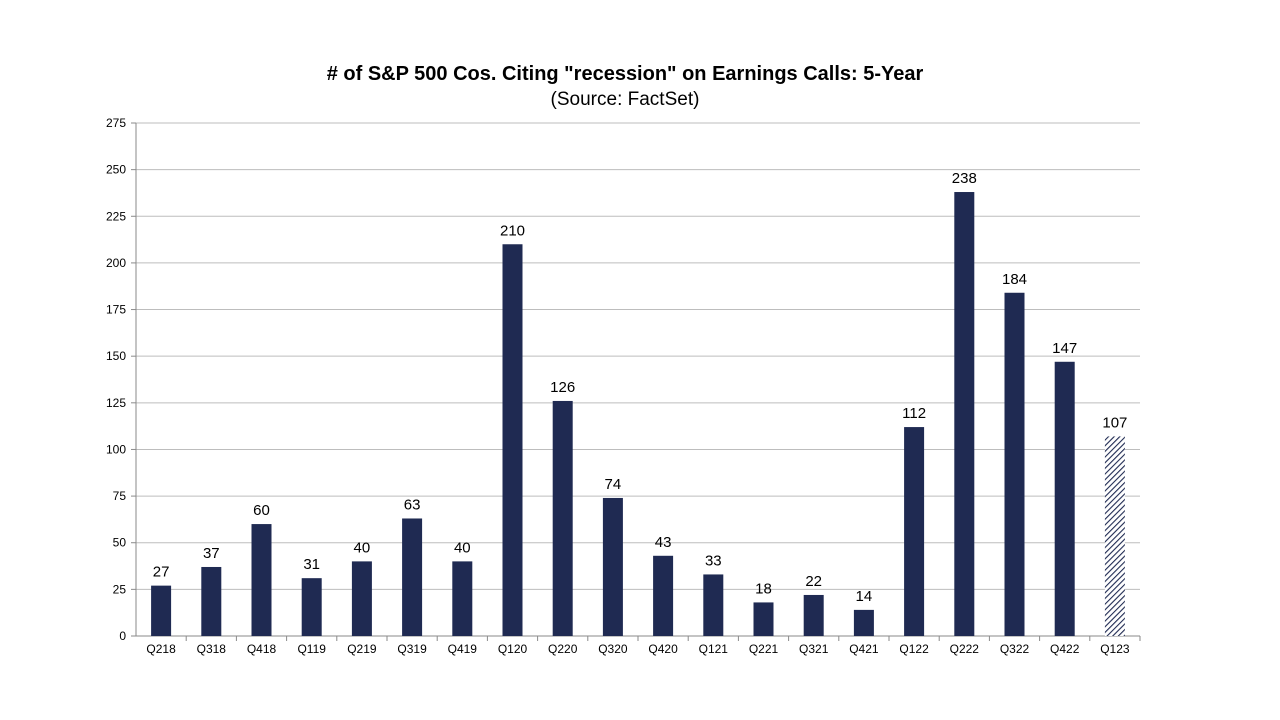 This screenshot has width=1280, height=720. Describe the element at coordinates (625, 99) in the screenshot. I see `chart-subtitle: (Source: FactSet)` at that location.